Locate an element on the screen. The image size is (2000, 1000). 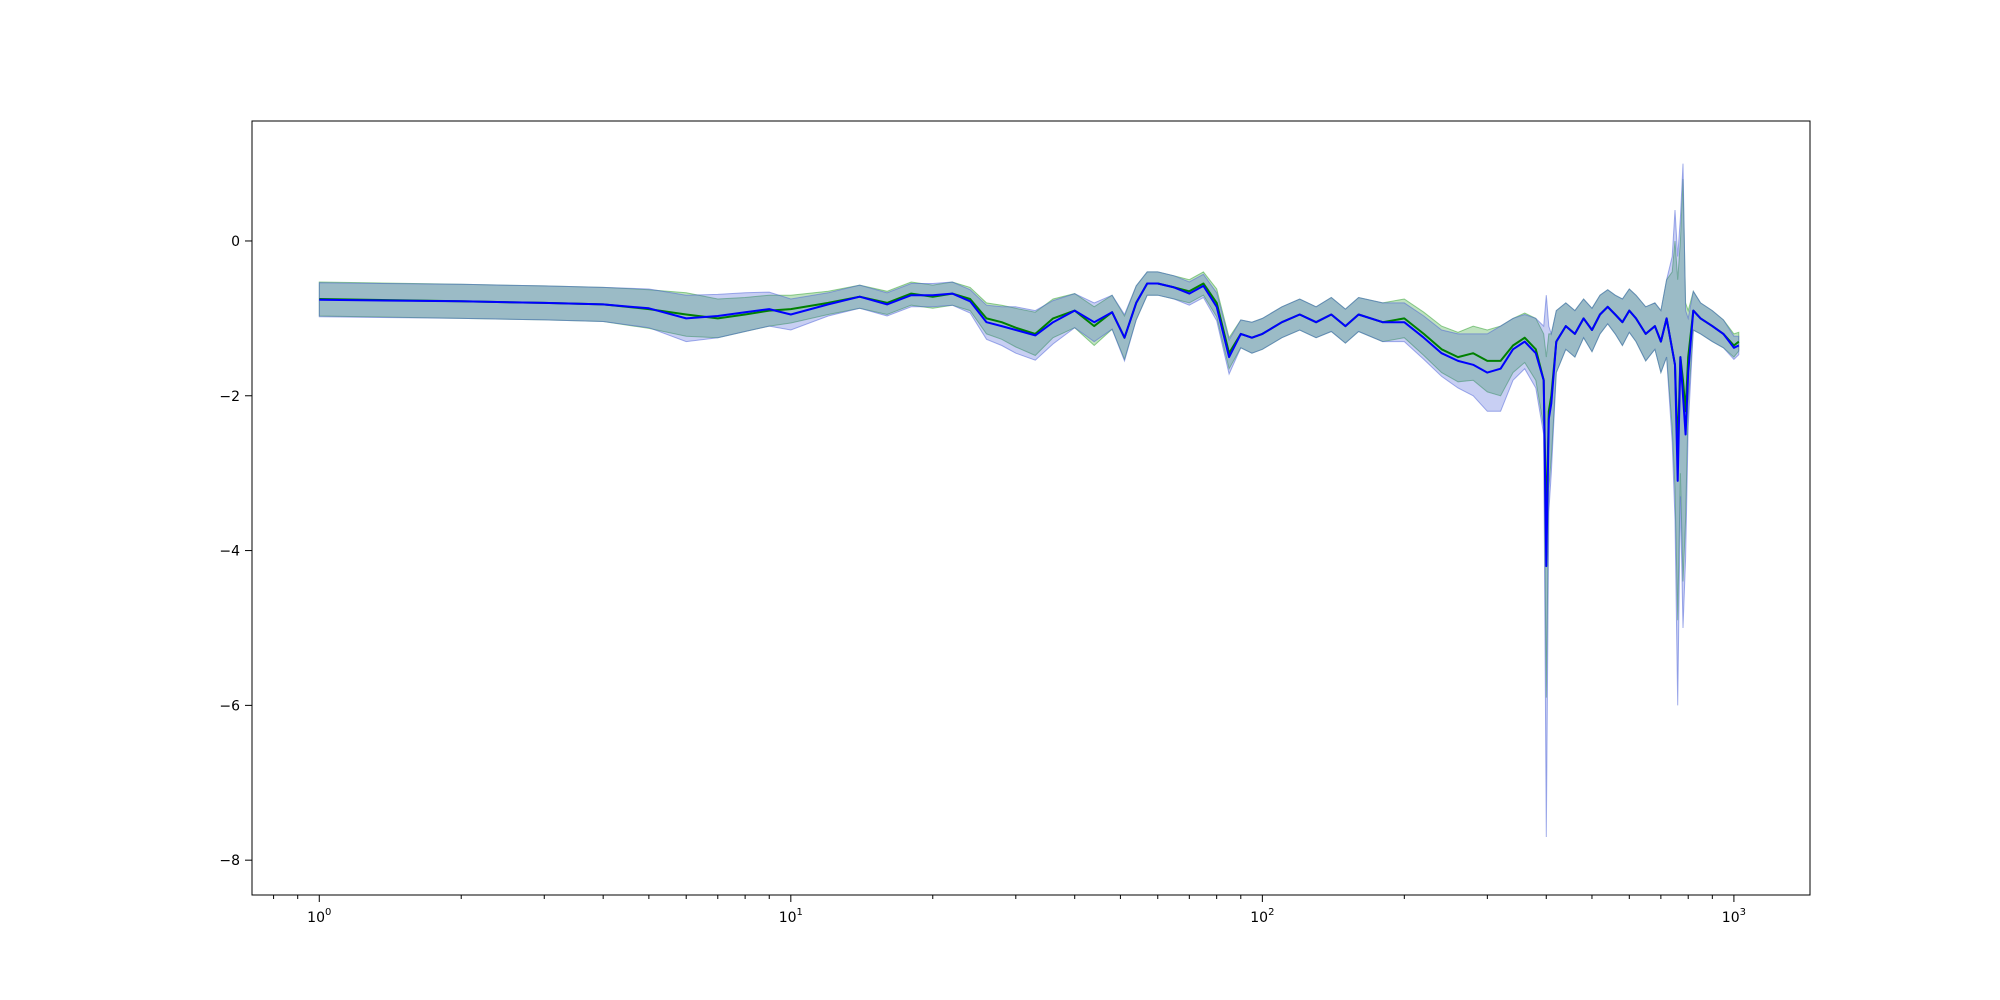
x-tick-label: 10² is located at coordinates (1262, 916).